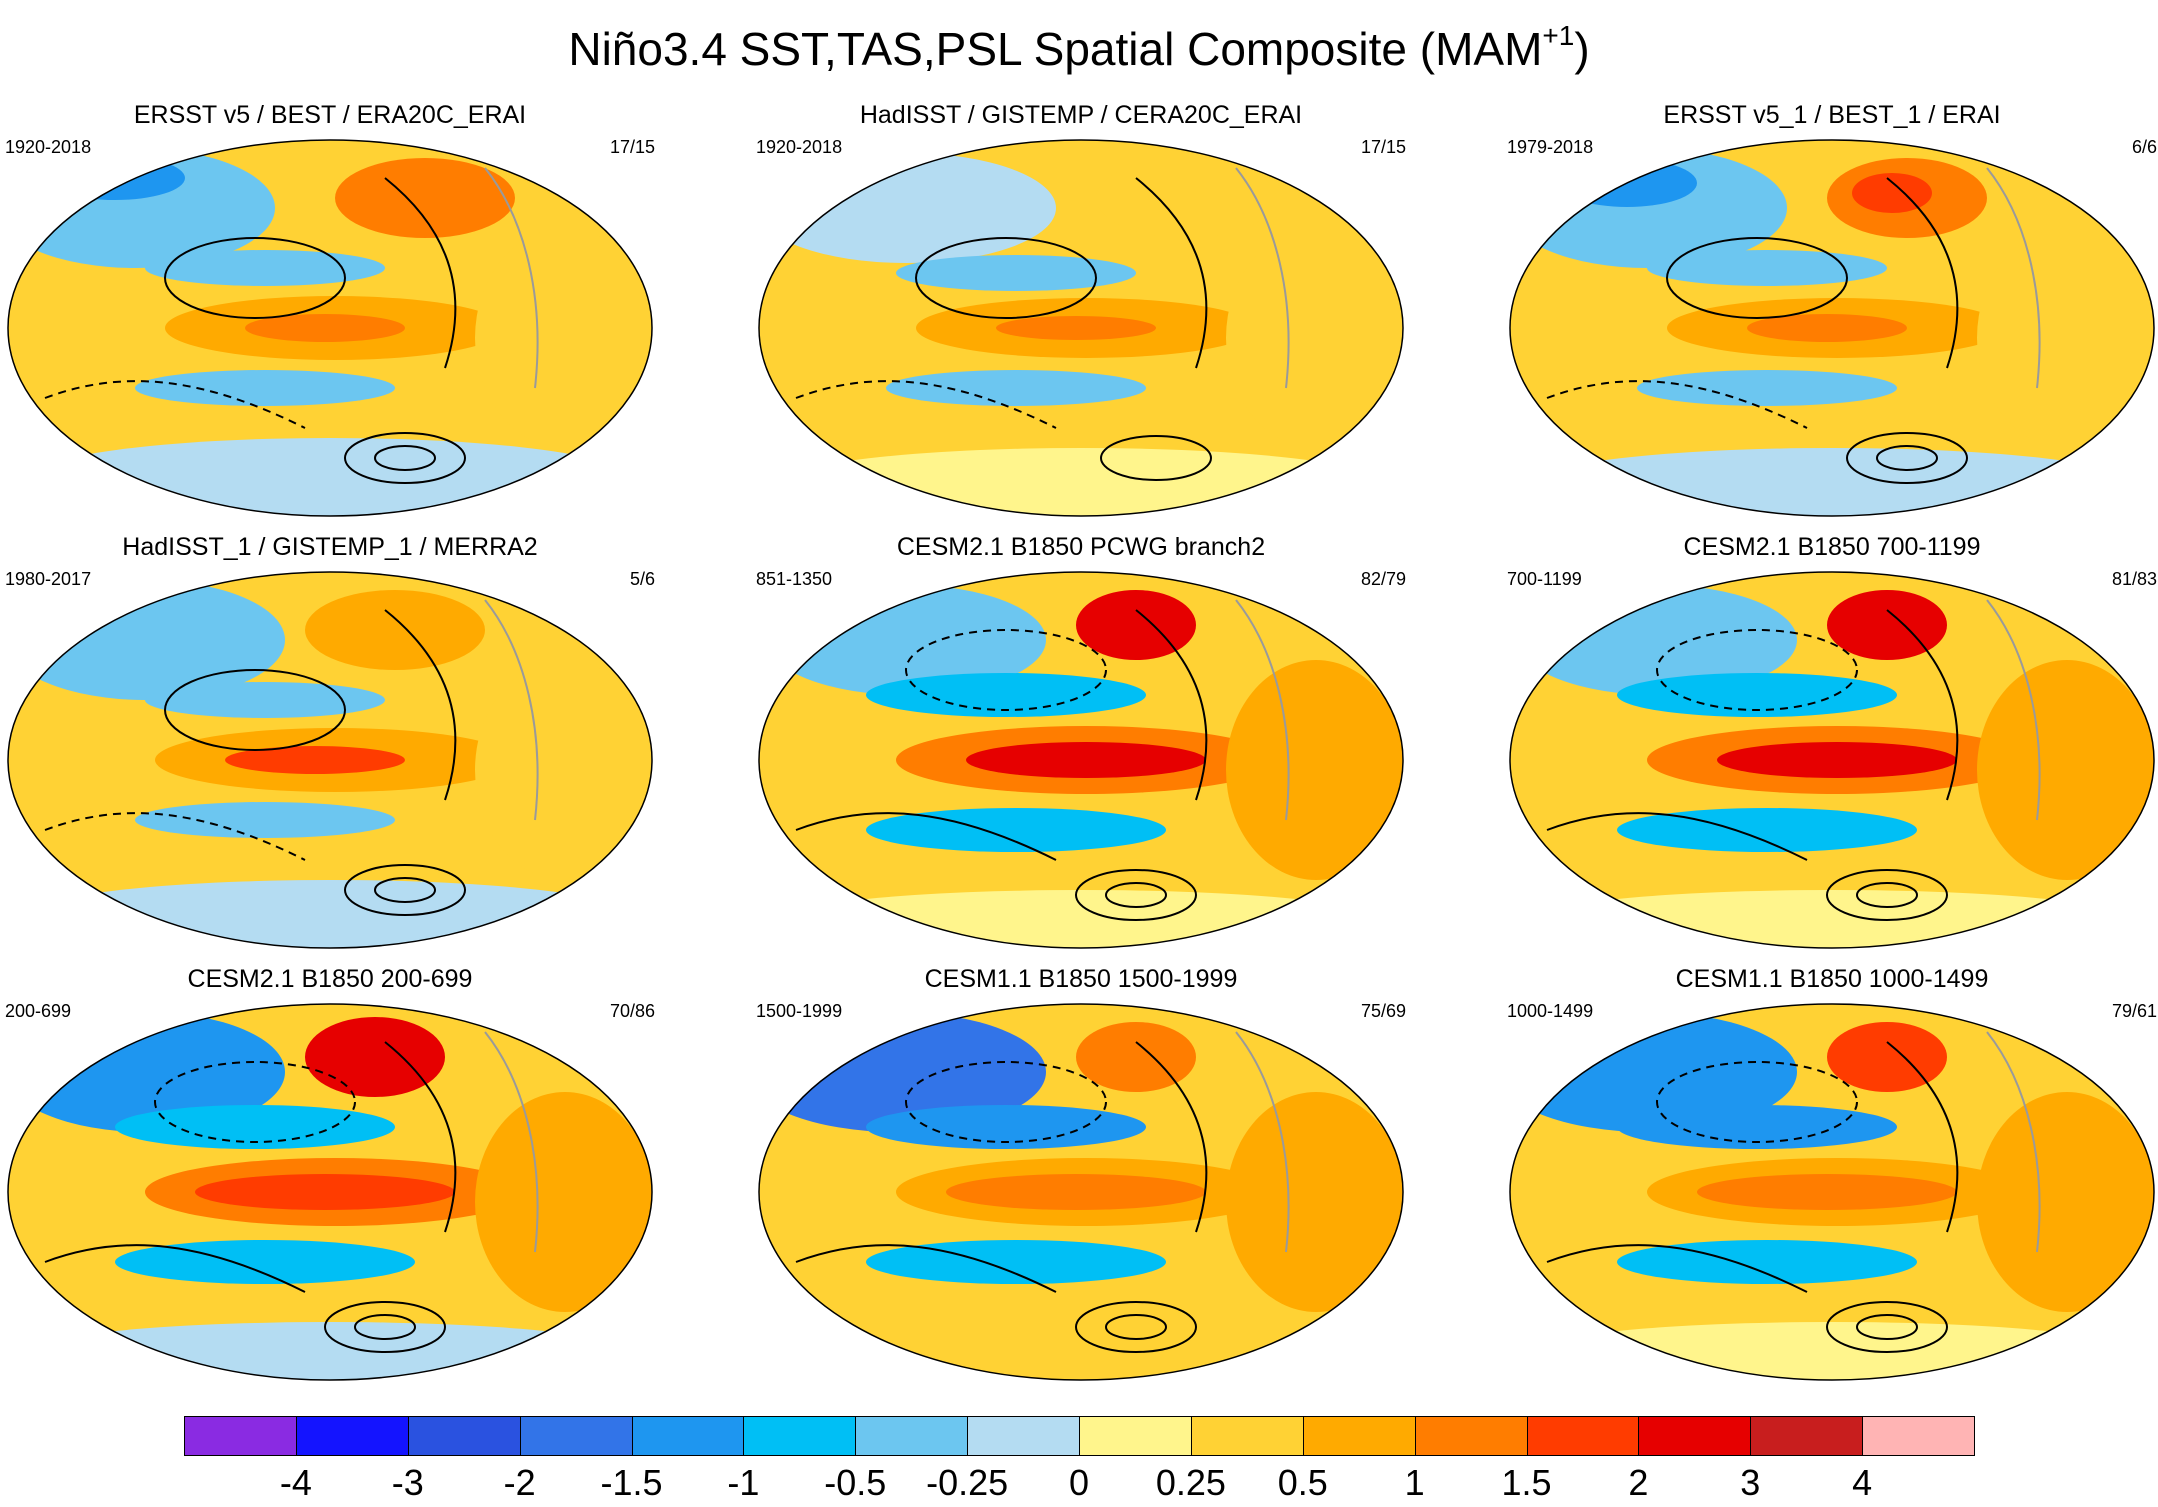 This screenshot has height=1507, width=2158. I want to click on panel-count: 70/86, so click(632, 1011).